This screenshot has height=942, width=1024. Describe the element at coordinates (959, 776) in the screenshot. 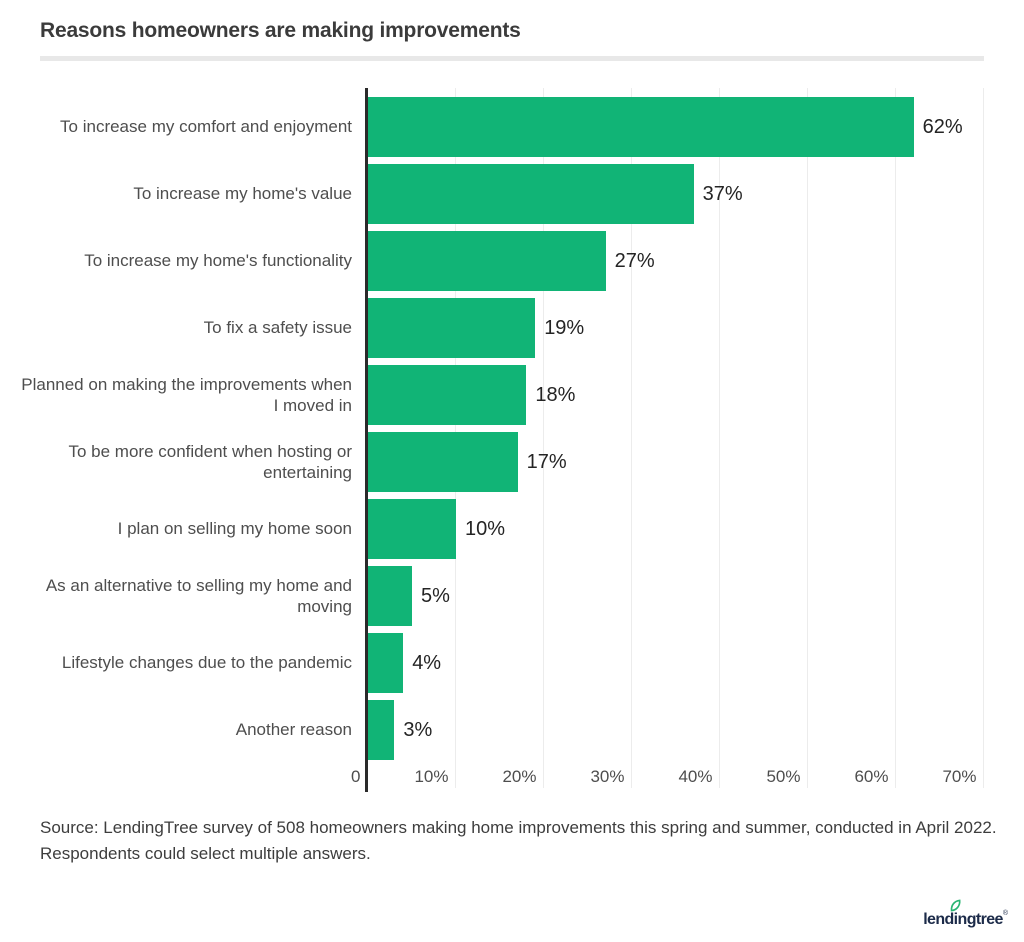

I see `x-tick-label: 70%` at that location.